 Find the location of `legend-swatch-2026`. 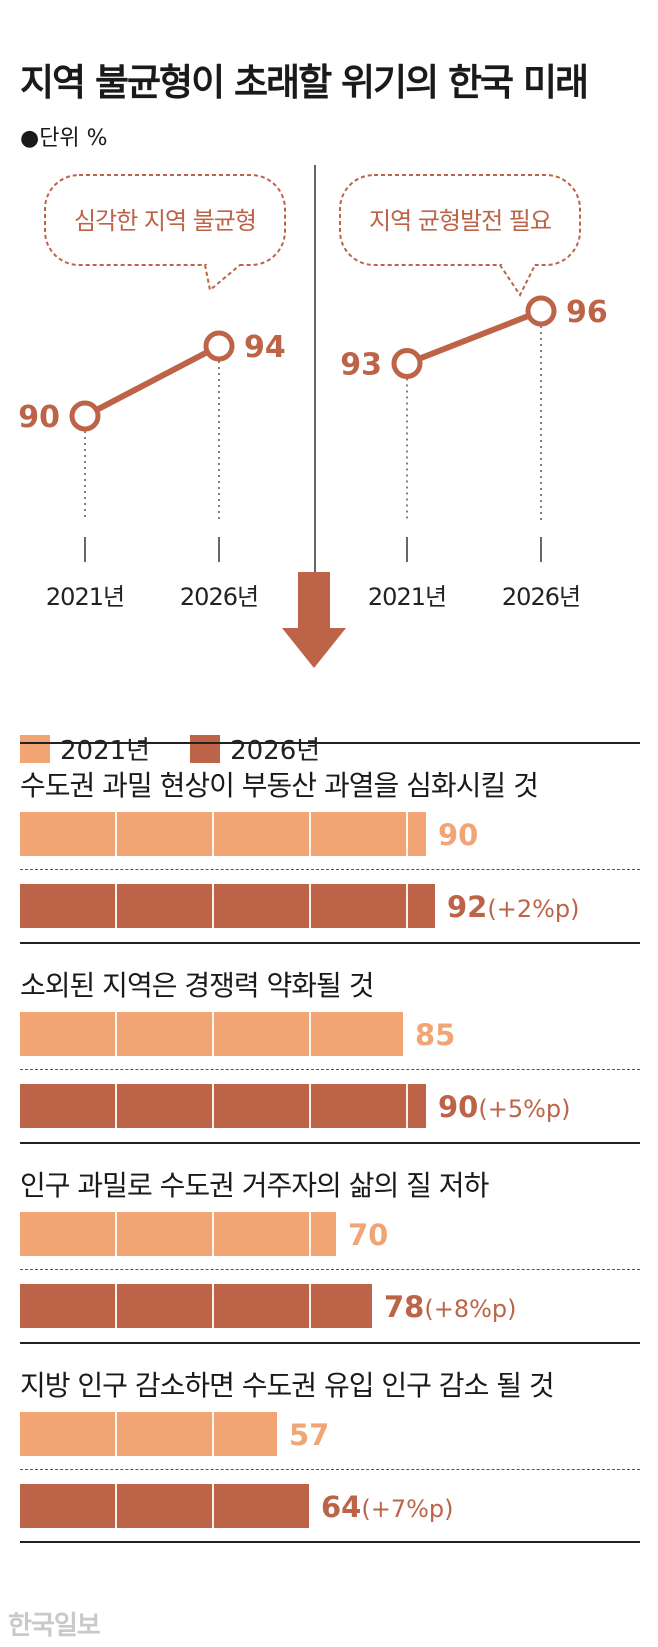

legend-swatch-2026 is located at coordinates (205, 748).